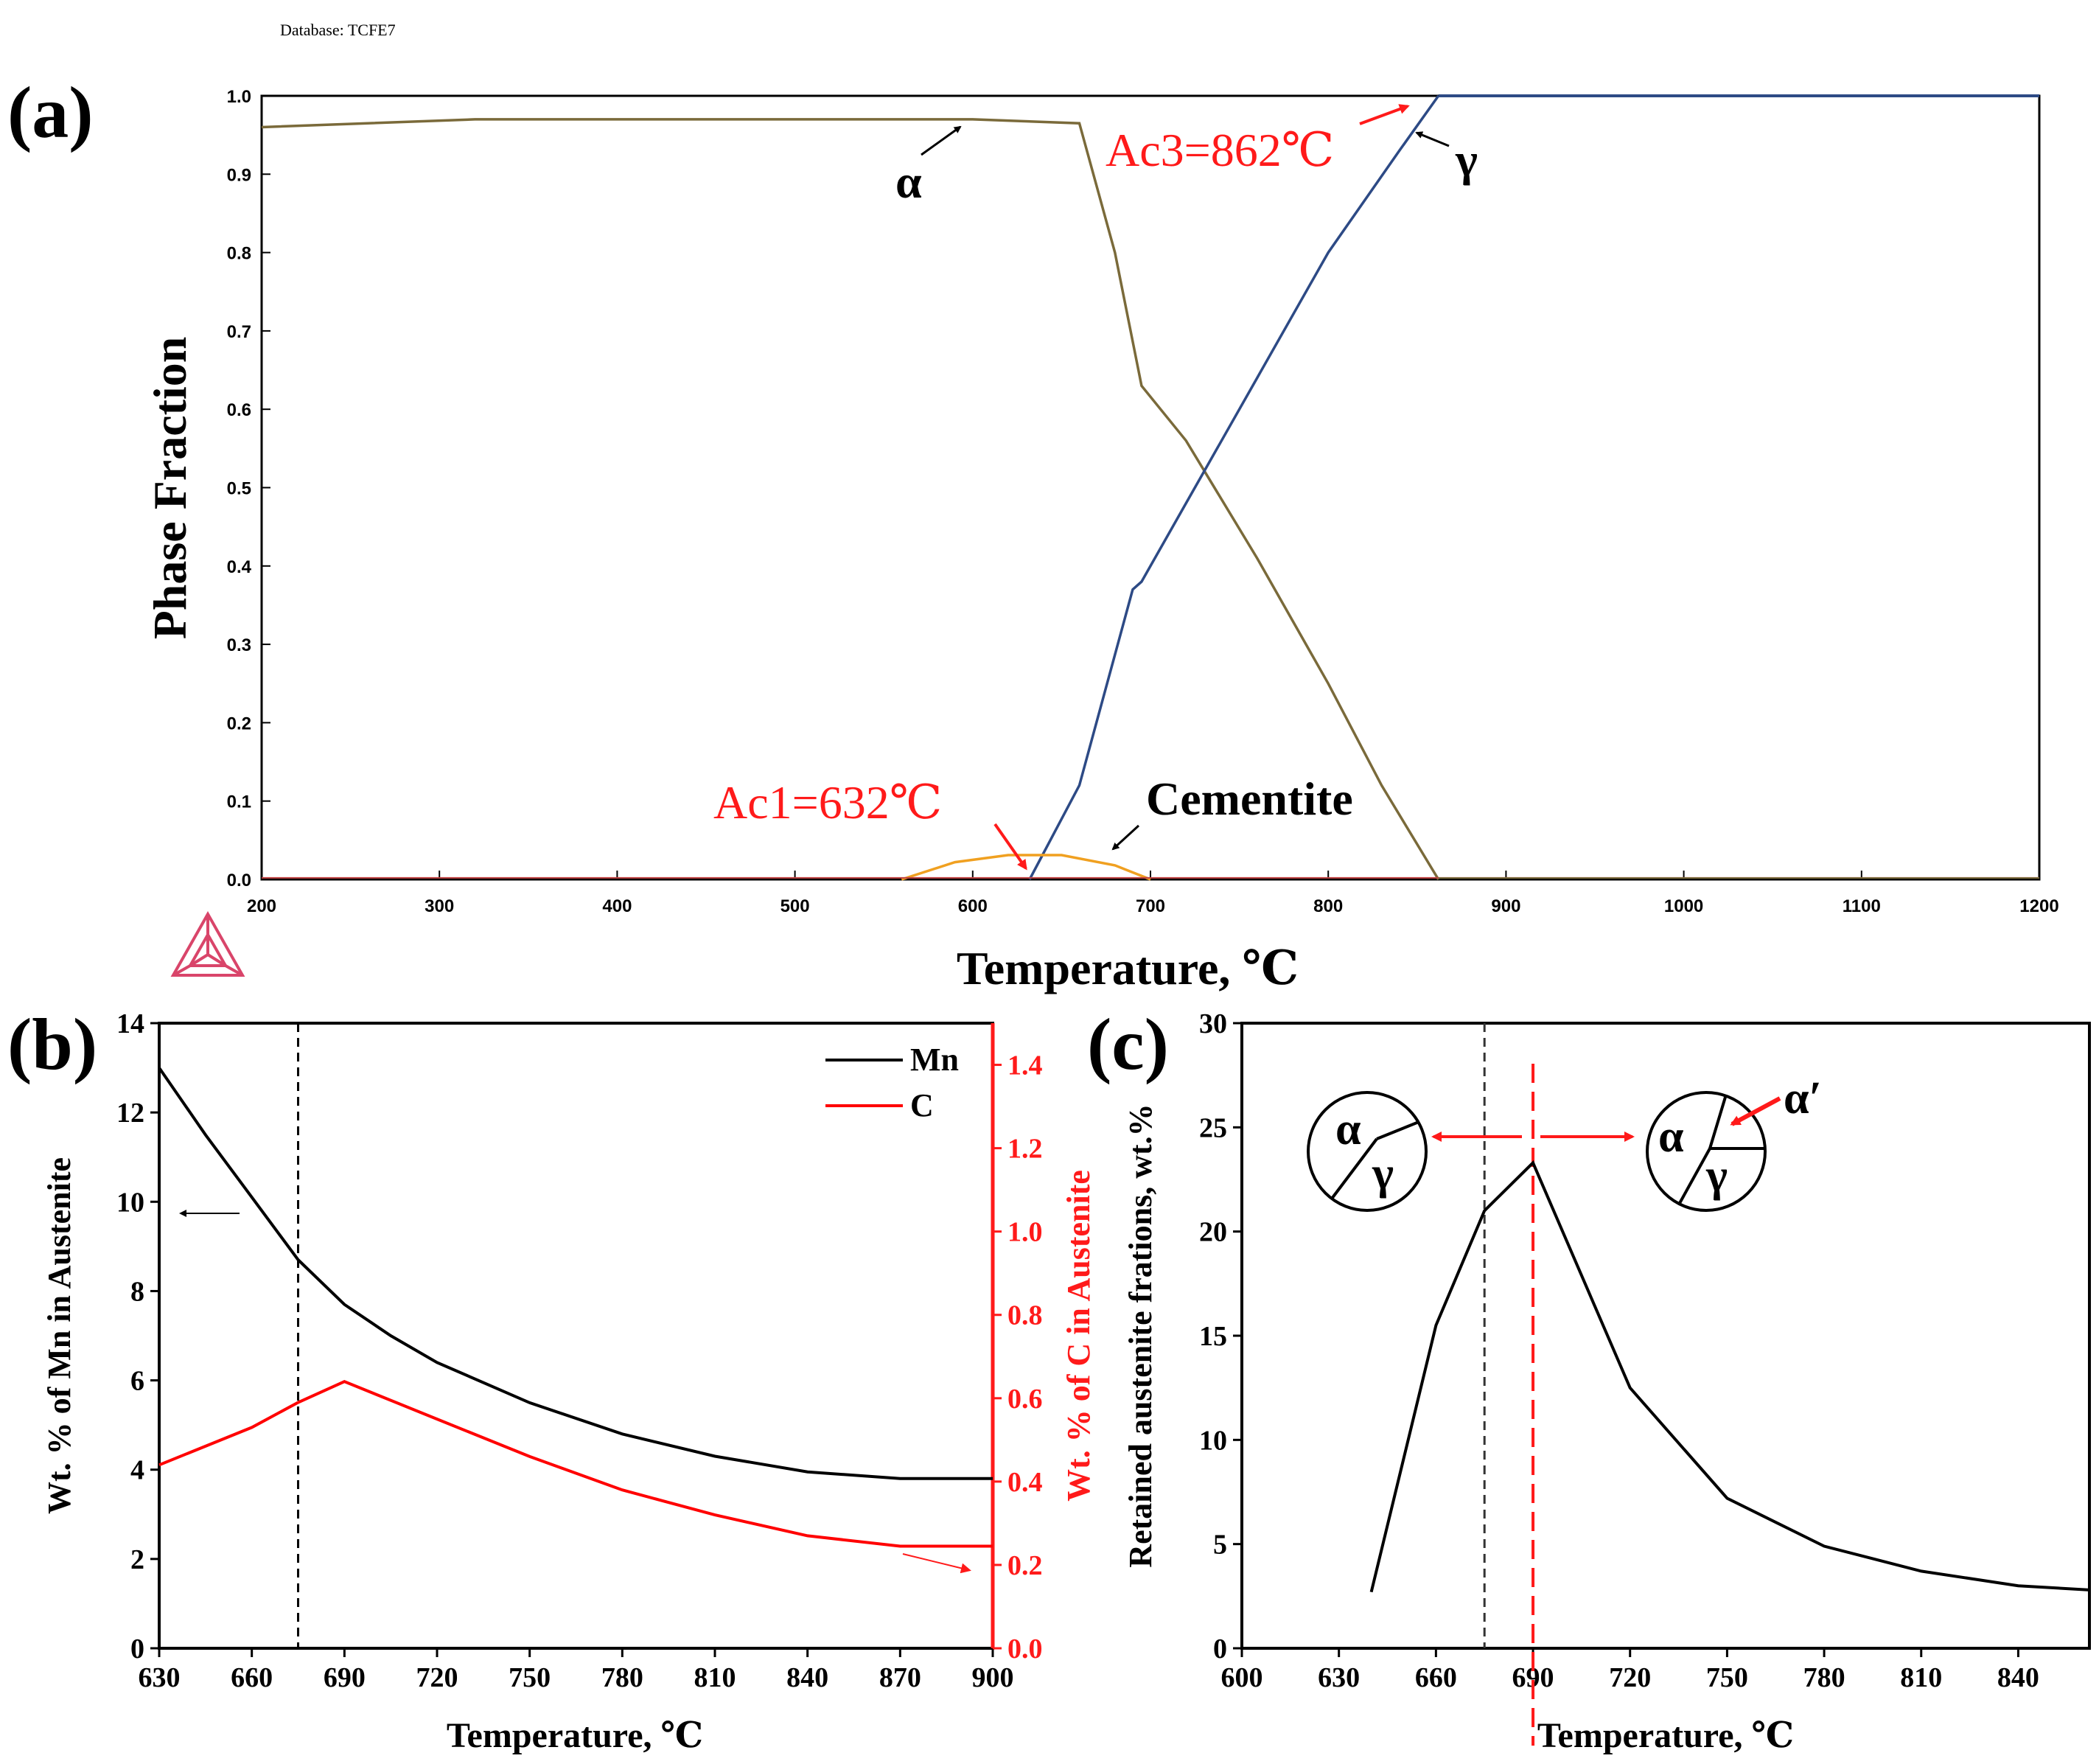  What do you see at coordinates (130, 1113) in the screenshot?
I see `panel-b-ytick-left-label: 12` at bounding box center [130, 1113].